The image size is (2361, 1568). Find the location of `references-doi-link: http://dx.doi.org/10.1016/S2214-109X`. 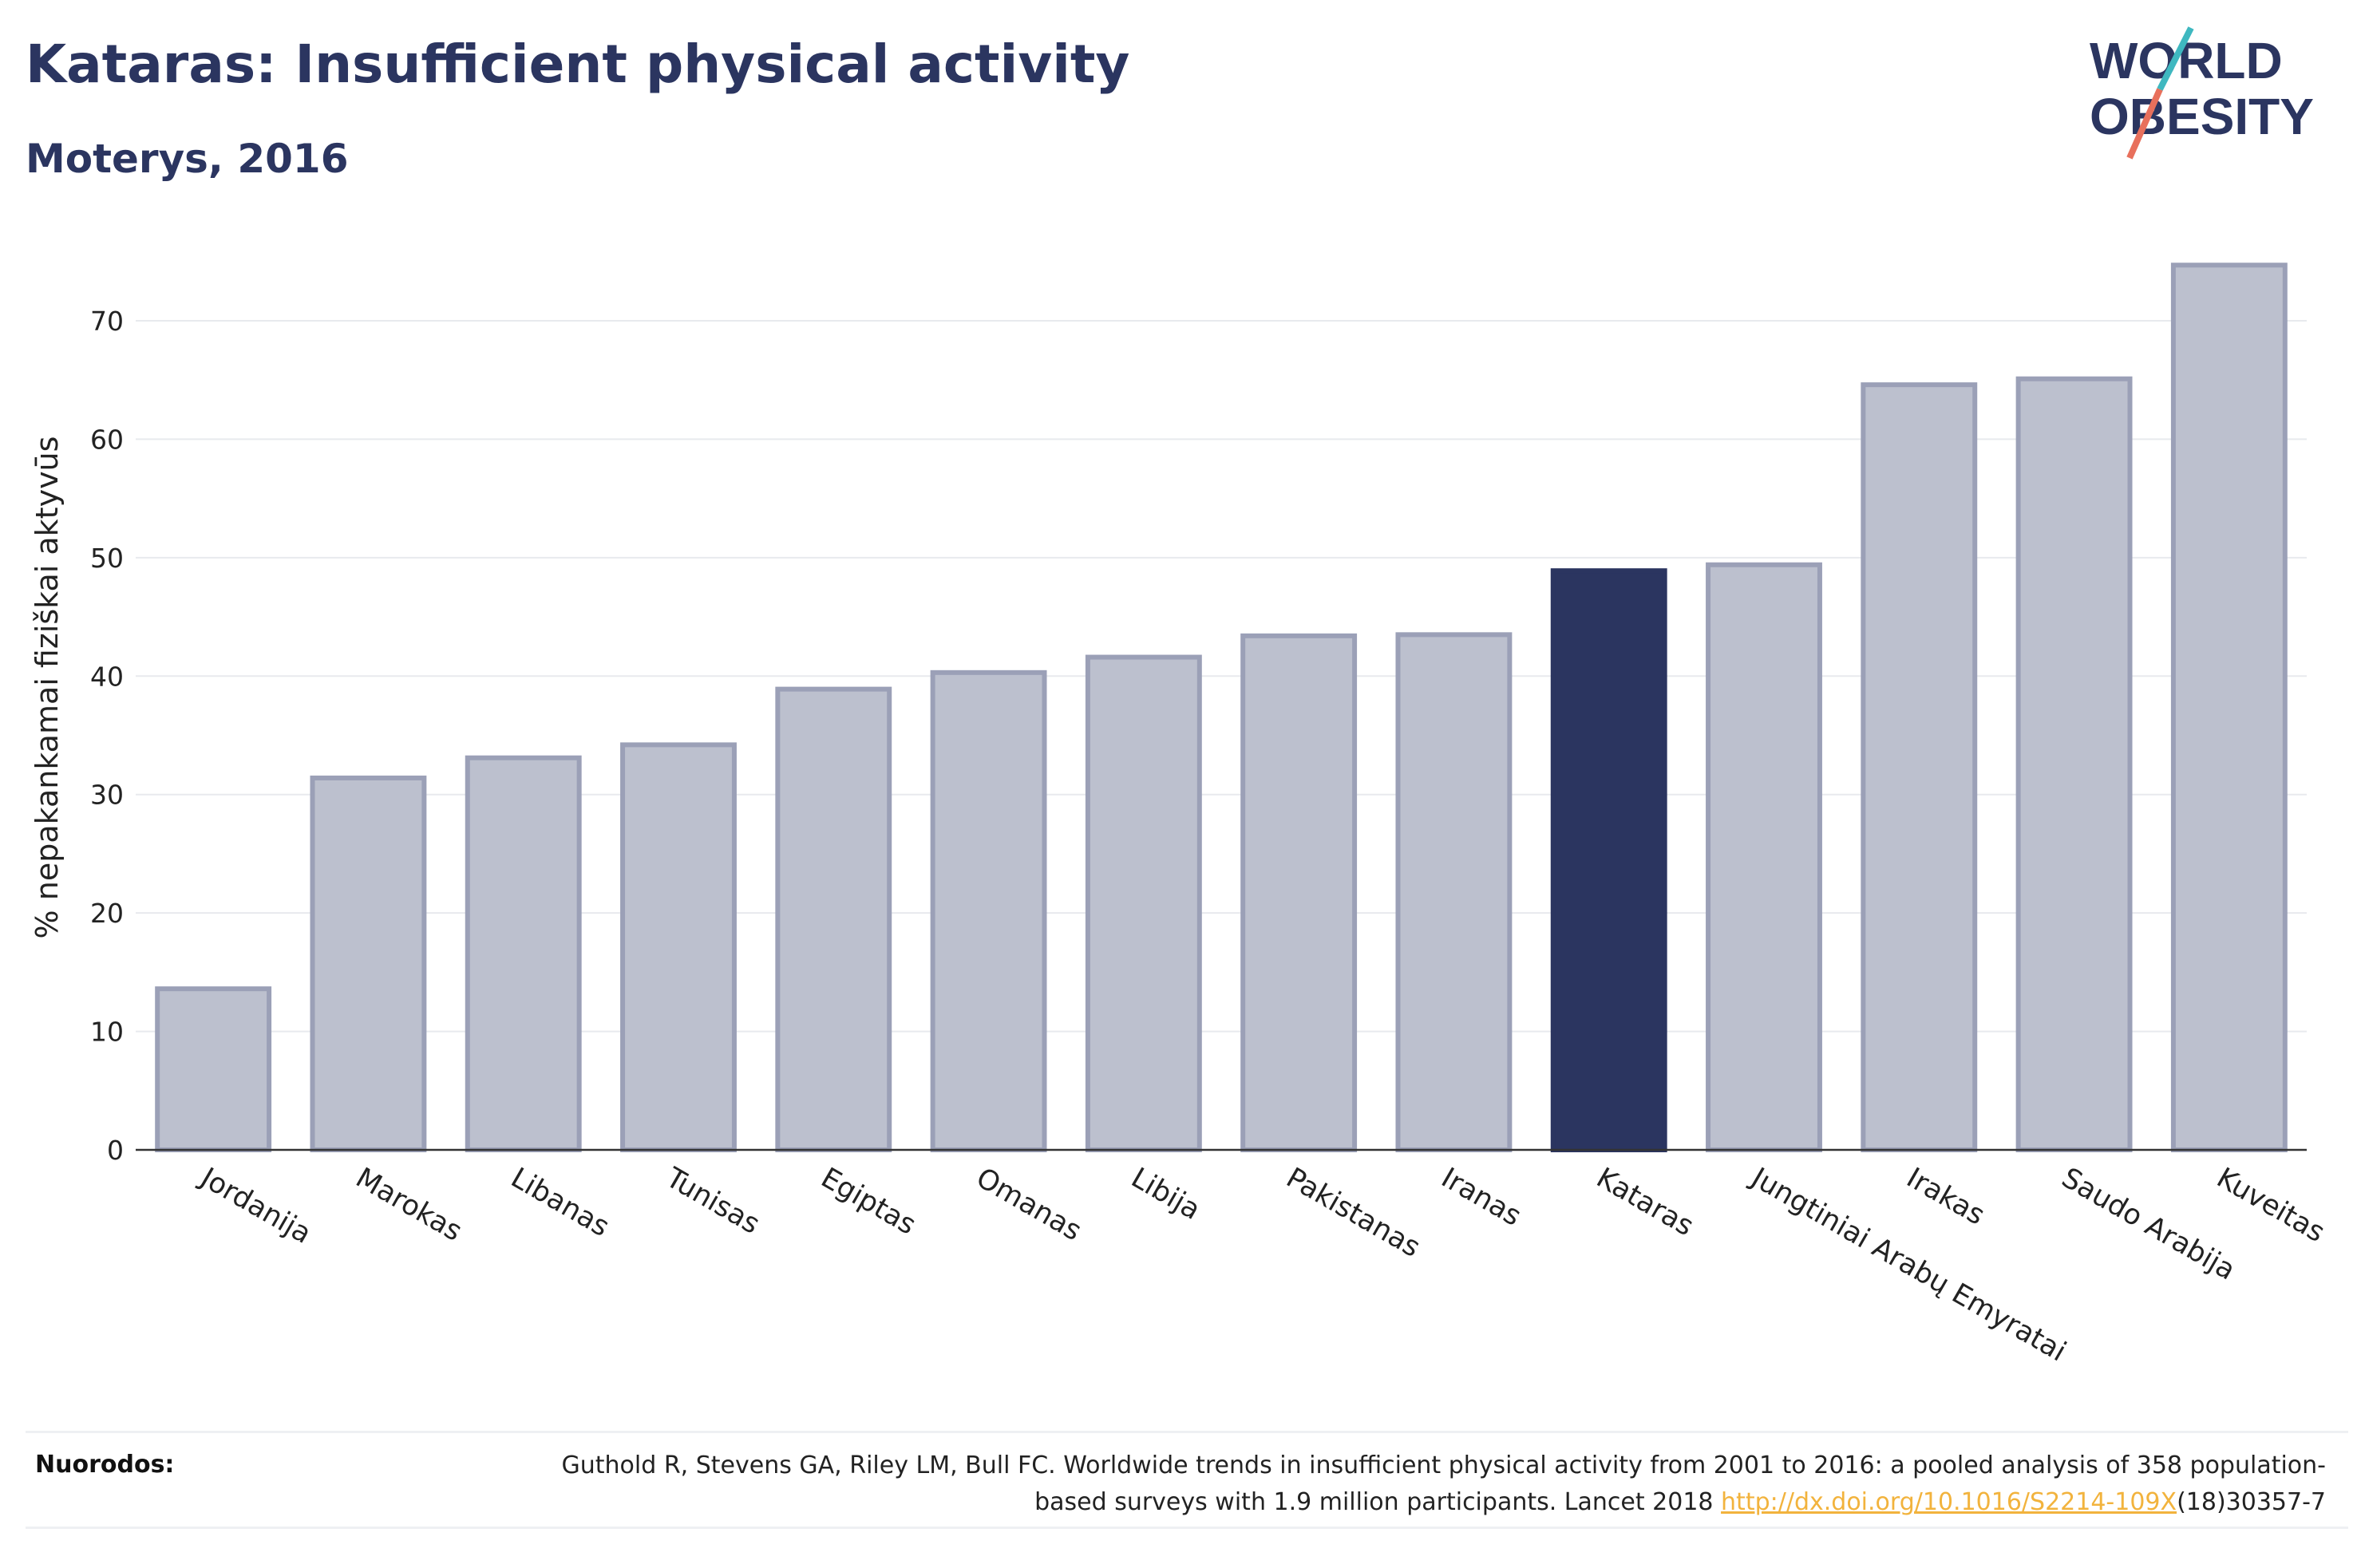

references-doi-link: http://dx.doi.org/10.1016/S2214-109X is located at coordinates (1949, 1502).